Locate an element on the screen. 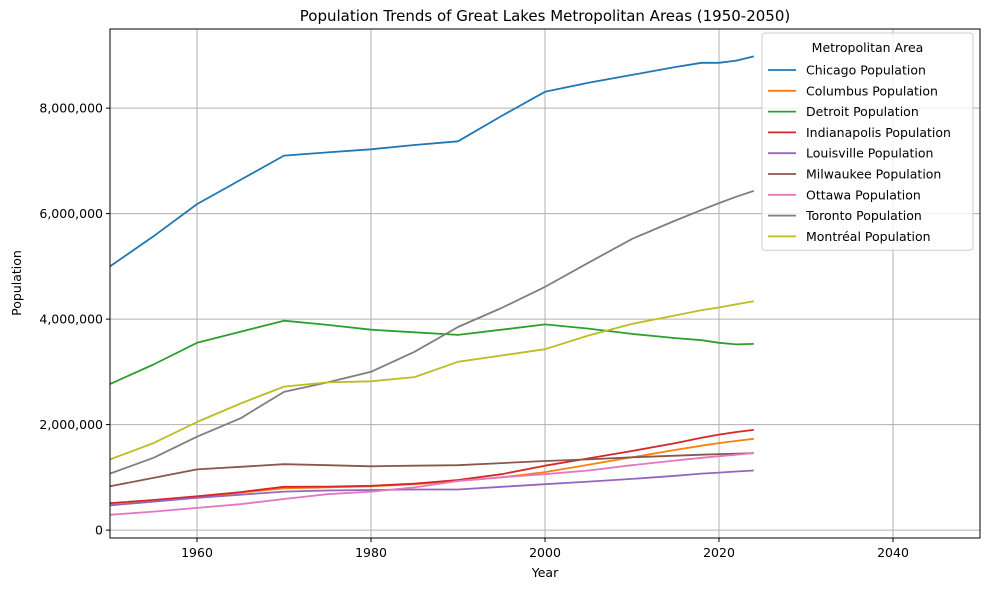 The image size is (989, 590). x-tick-label: 2000 is located at coordinates (545, 552).